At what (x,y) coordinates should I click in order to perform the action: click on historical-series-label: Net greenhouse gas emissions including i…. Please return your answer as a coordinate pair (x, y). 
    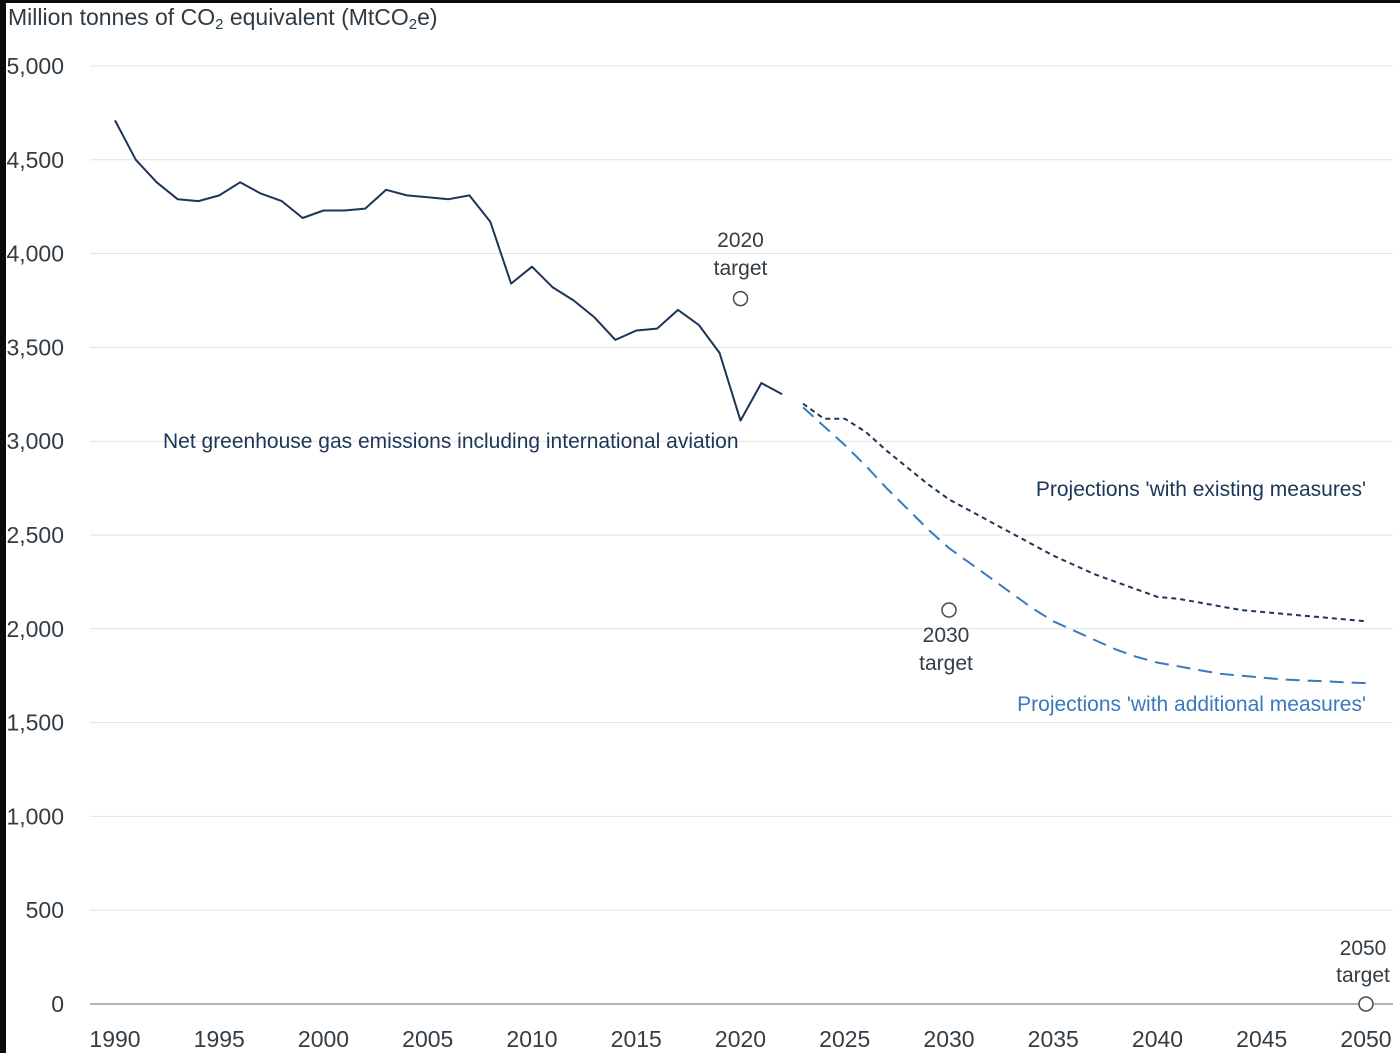
    Looking at the image, I should click on (451, 441).